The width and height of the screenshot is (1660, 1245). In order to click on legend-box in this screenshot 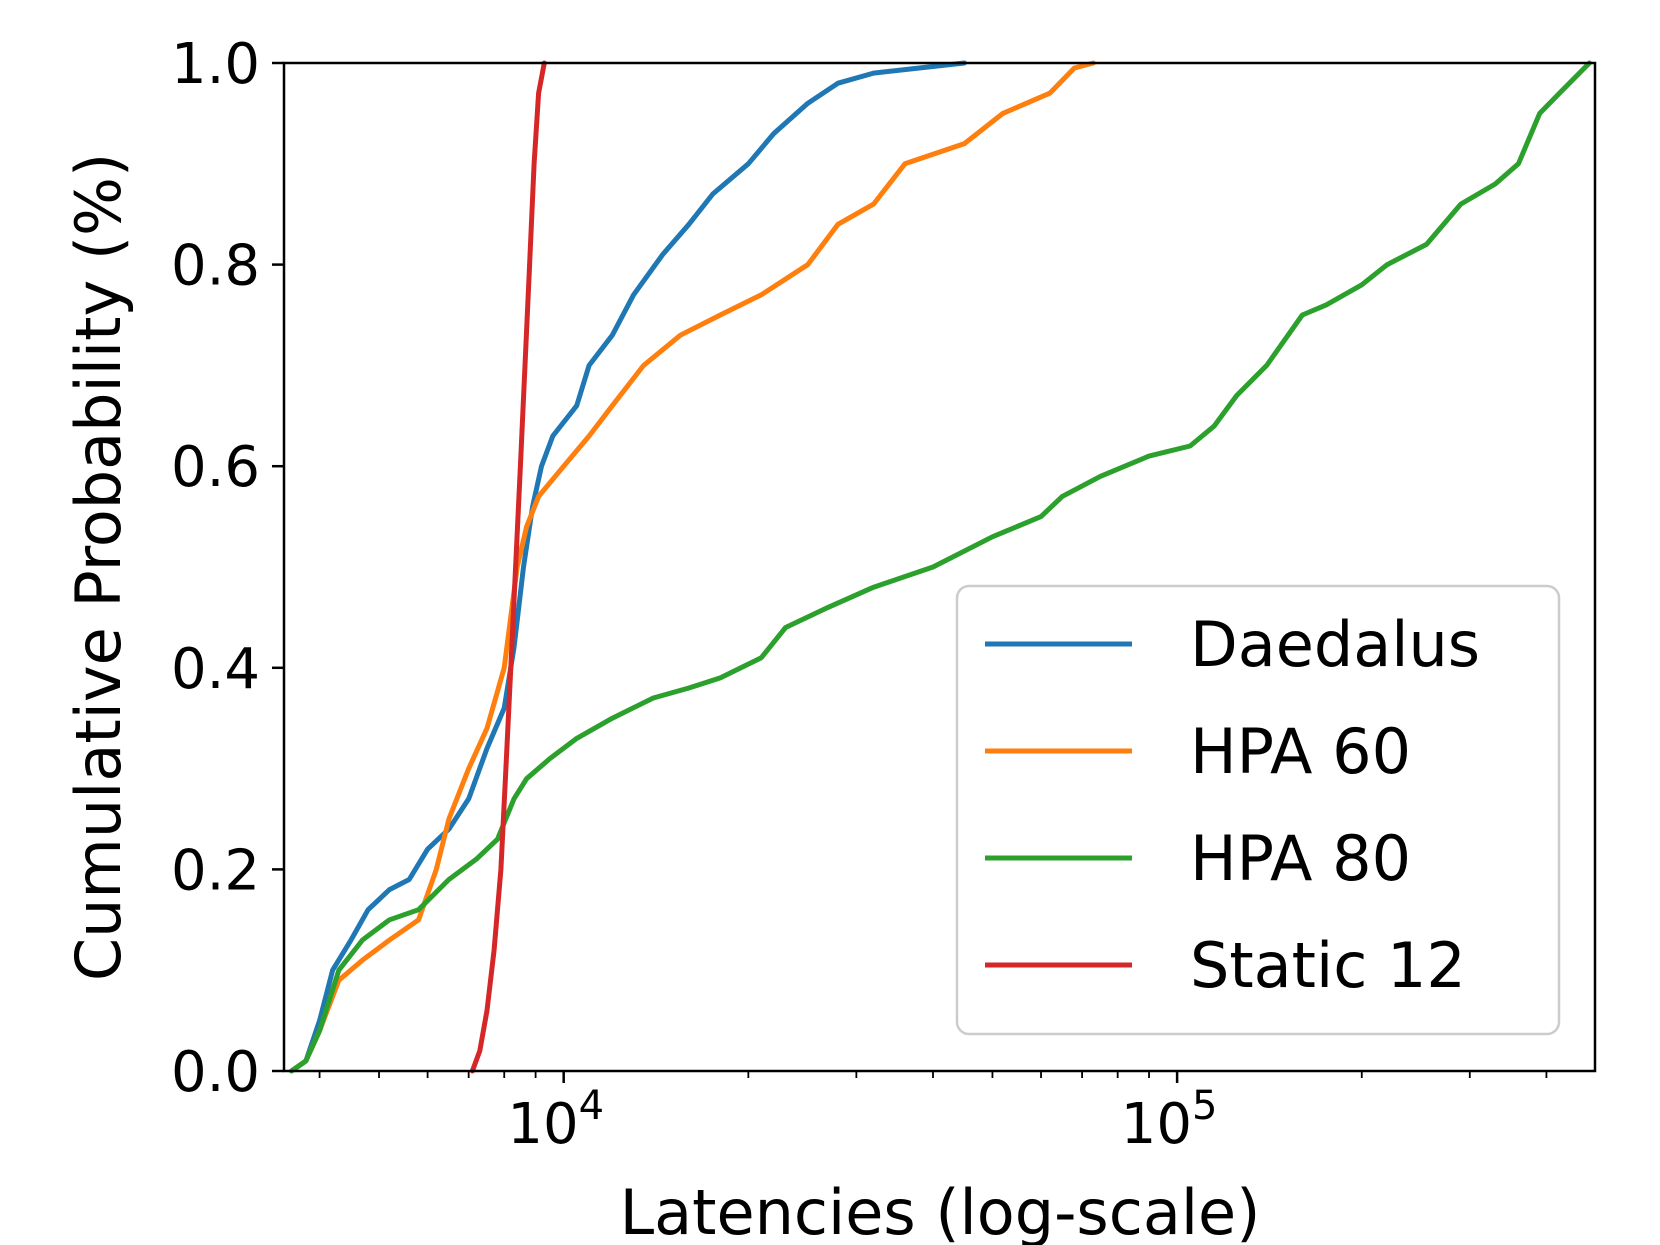, I will do `click(1258, 810)`.